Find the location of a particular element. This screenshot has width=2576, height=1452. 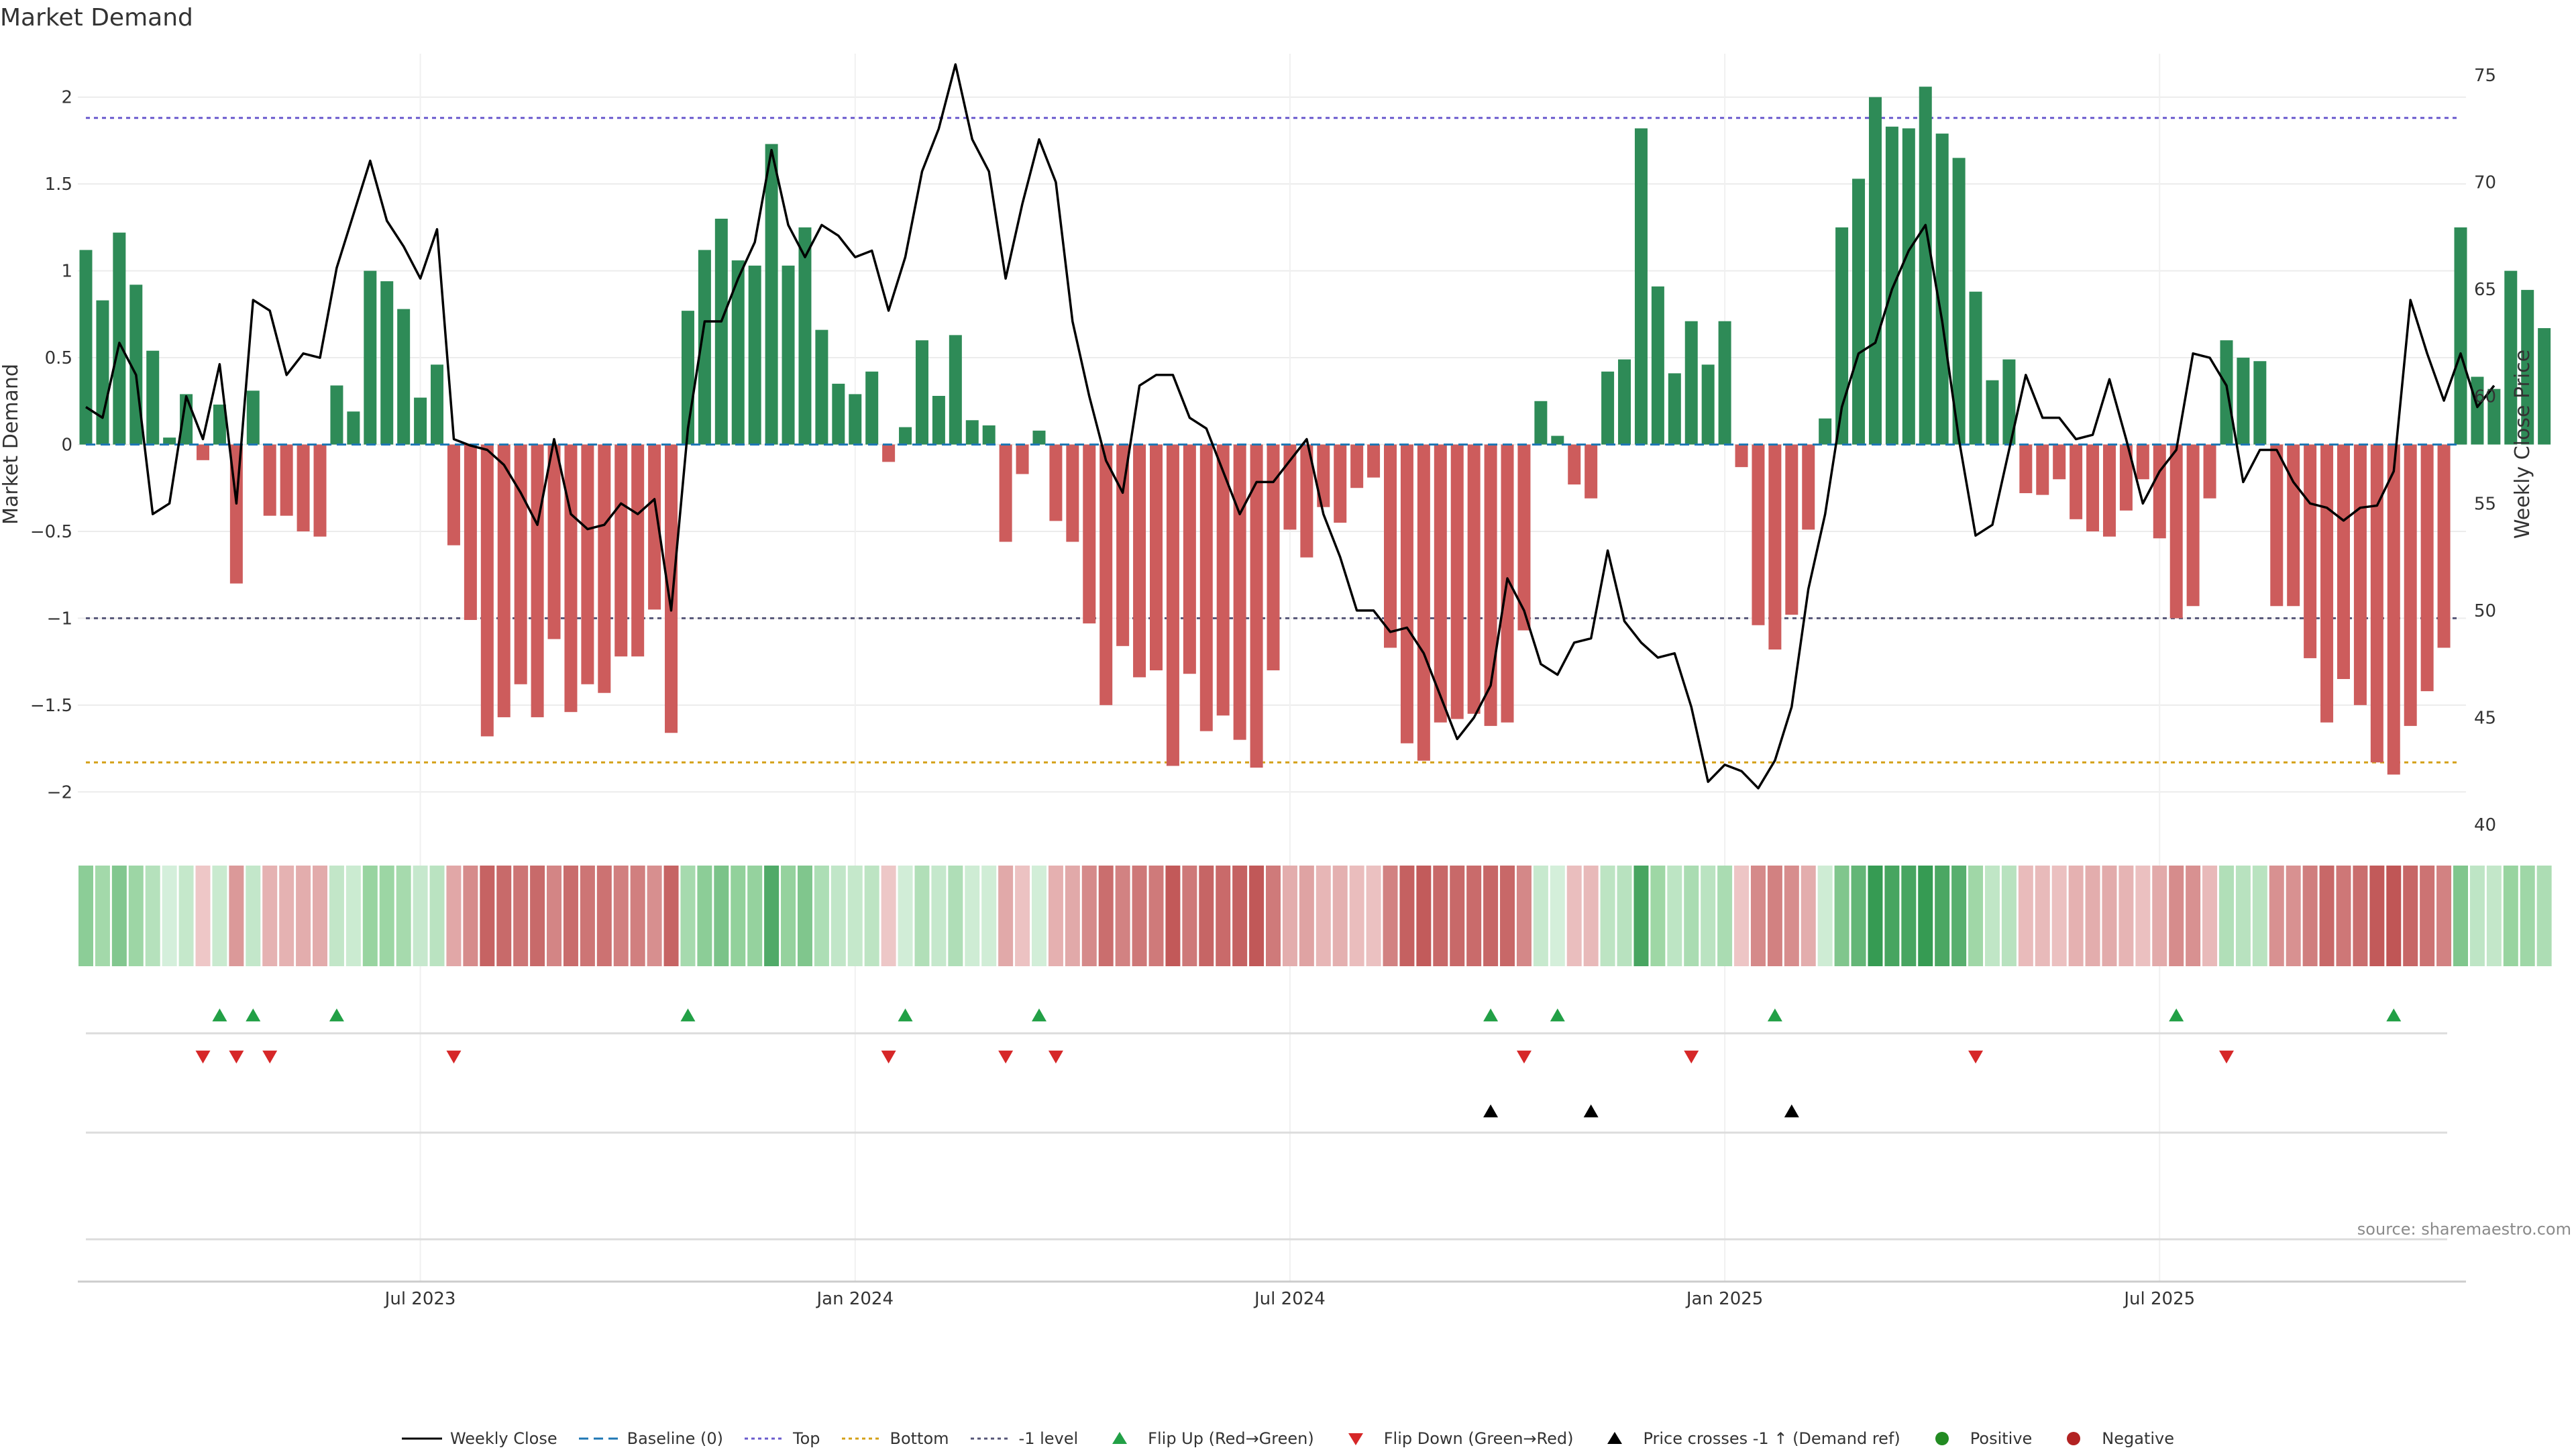

legend-label: Flip Down (Green→Red) is located at coordinates (1478, 1438).